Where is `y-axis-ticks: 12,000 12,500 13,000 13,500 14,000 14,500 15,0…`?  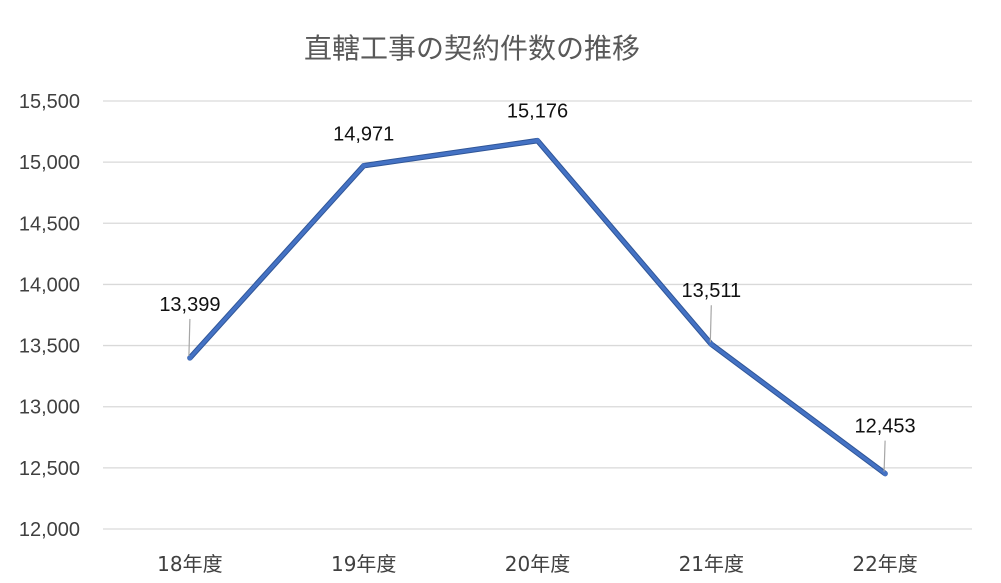 y-axis-ticks: 12,000 12,500 13,000 13,500 14,000 14,500 15,0… is located at coordinates (49, 316).